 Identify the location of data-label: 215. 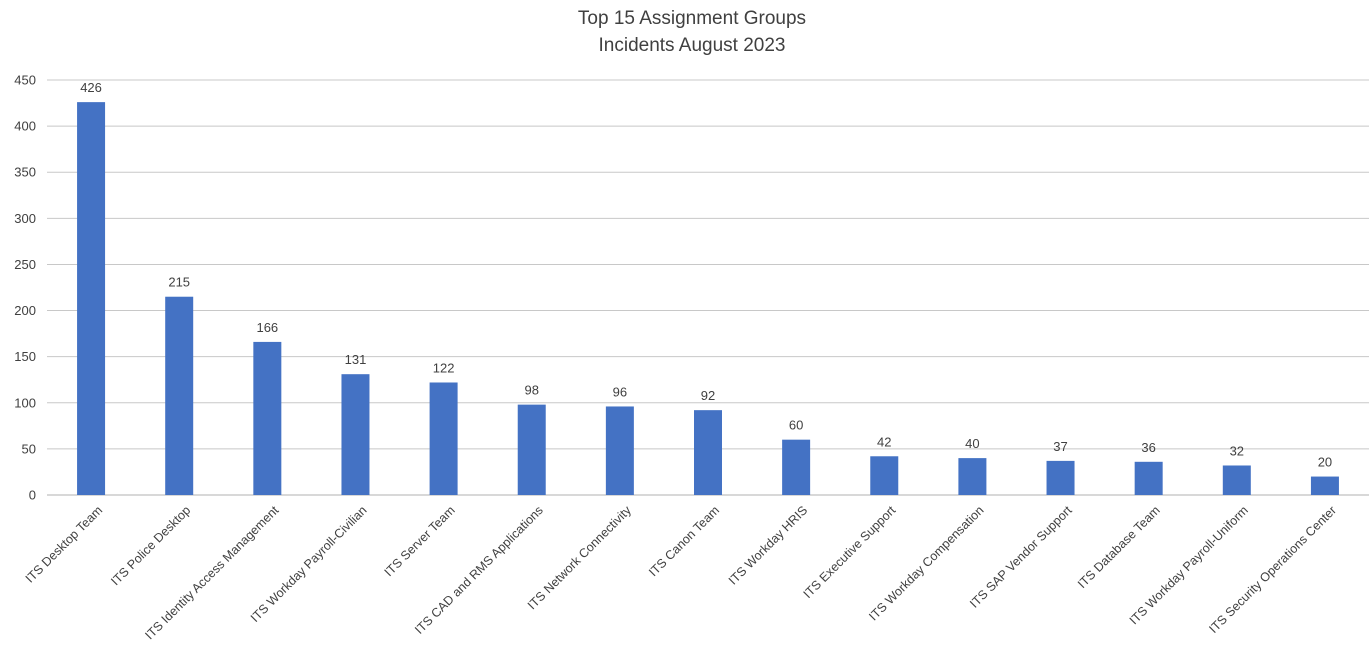
(179, 282).